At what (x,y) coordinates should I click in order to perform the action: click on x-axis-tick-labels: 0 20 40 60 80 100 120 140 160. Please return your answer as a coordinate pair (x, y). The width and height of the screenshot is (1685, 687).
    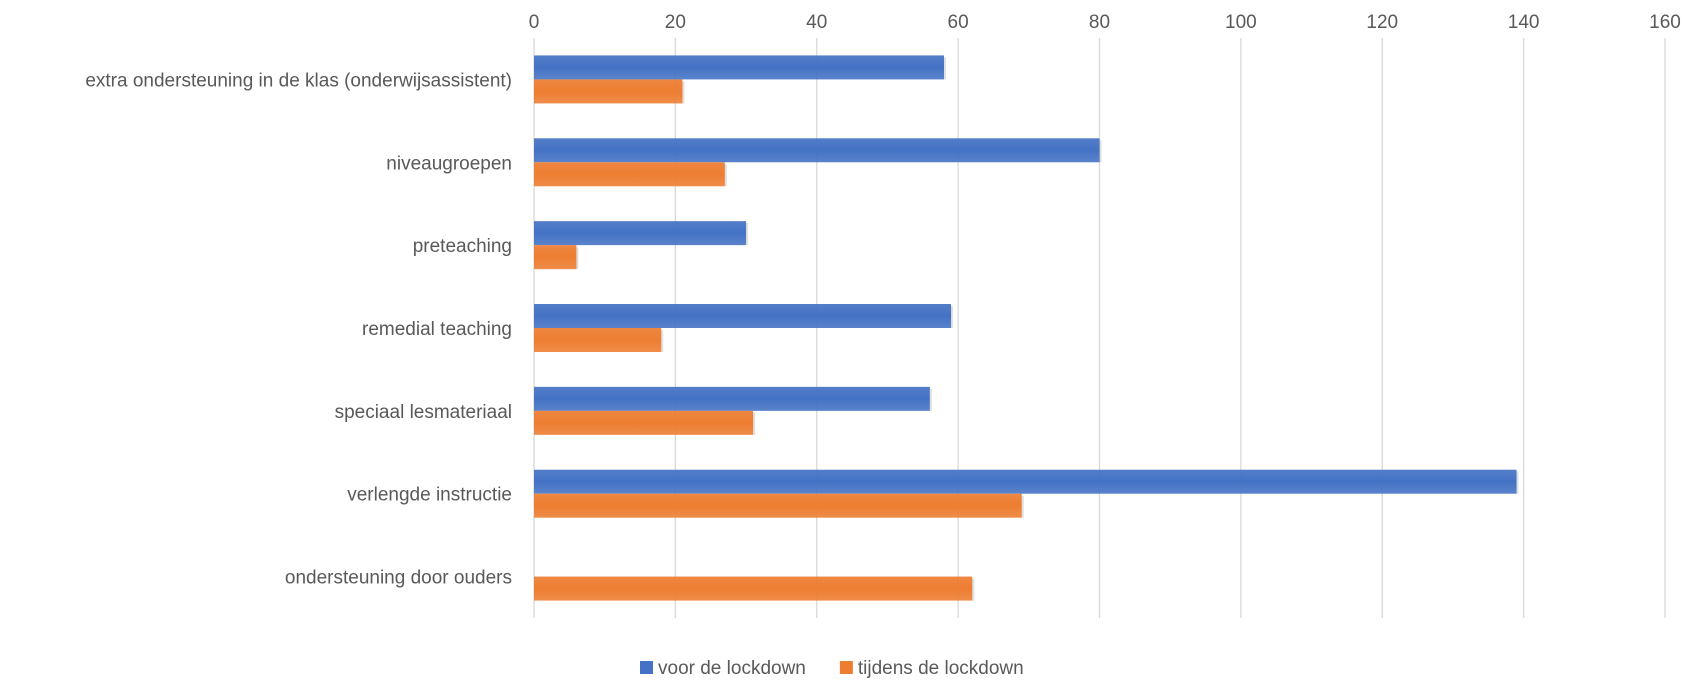
    Looking at the image, I should click on (1105, 22).